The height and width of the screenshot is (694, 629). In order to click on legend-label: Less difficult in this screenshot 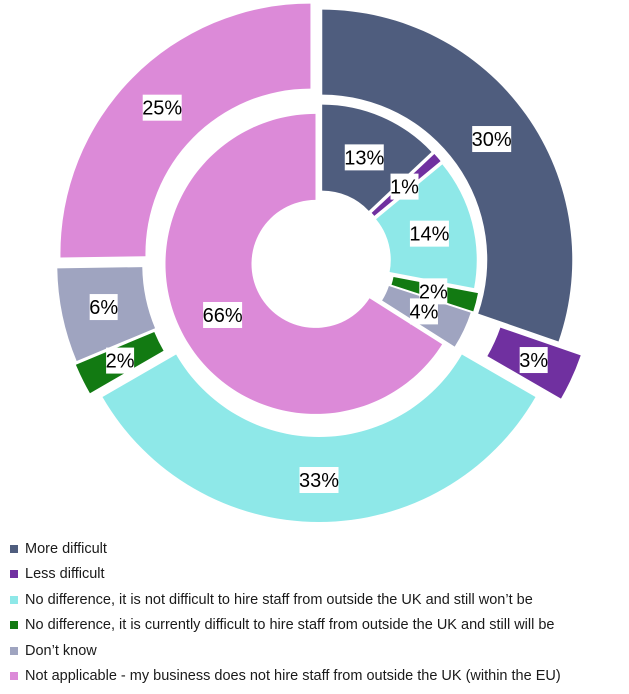, I will do `click(65, 574)`.